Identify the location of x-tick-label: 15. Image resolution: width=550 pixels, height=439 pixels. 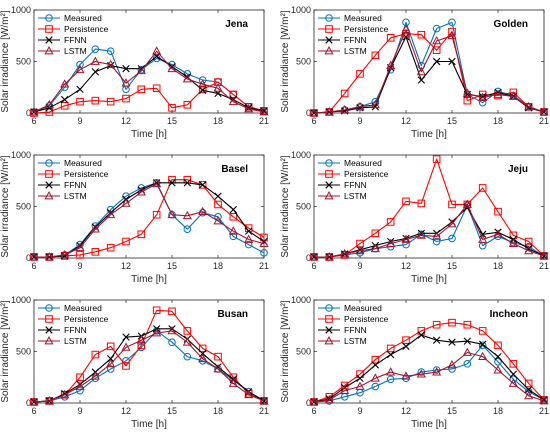
(172, 411).